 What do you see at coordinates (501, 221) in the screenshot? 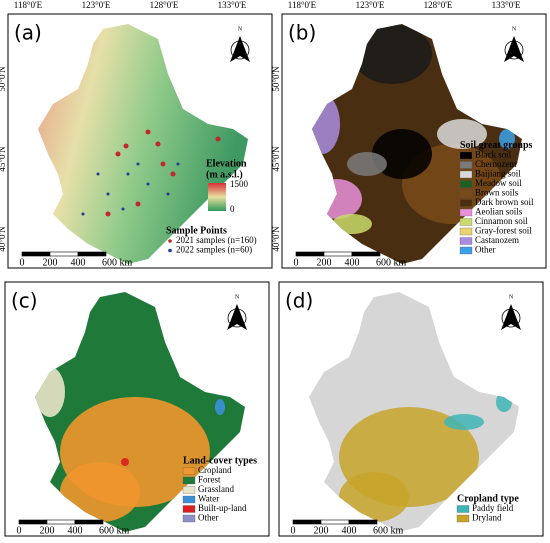
I see `legend-label: Cinnamon soil` at bounding box center [501, 221].